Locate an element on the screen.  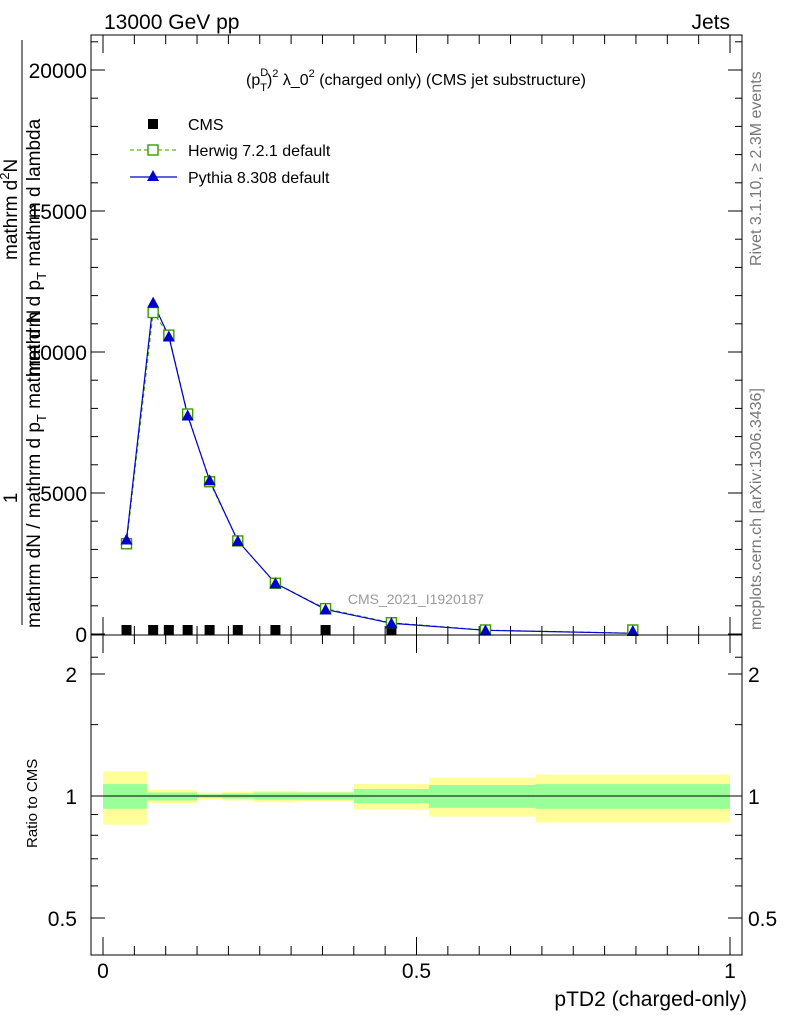
y-label-line3: mathrm d pT mathrm d lambda is located at coordinates (36, 247).